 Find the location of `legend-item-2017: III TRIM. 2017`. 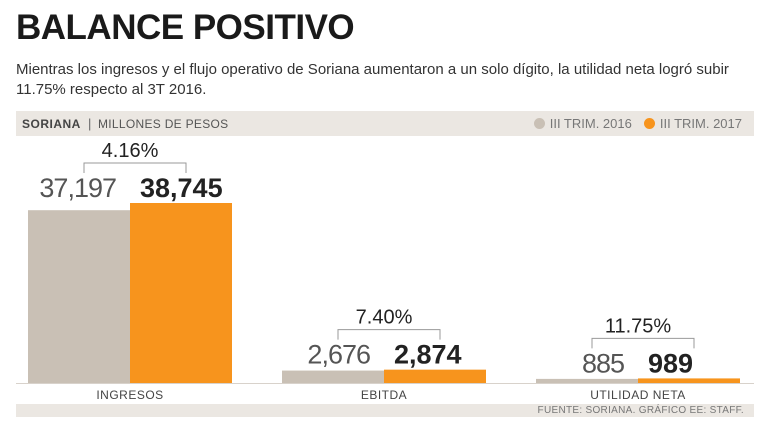

legend-item-2017: III TRIM. 2017 is located at coordinates (692, 123).